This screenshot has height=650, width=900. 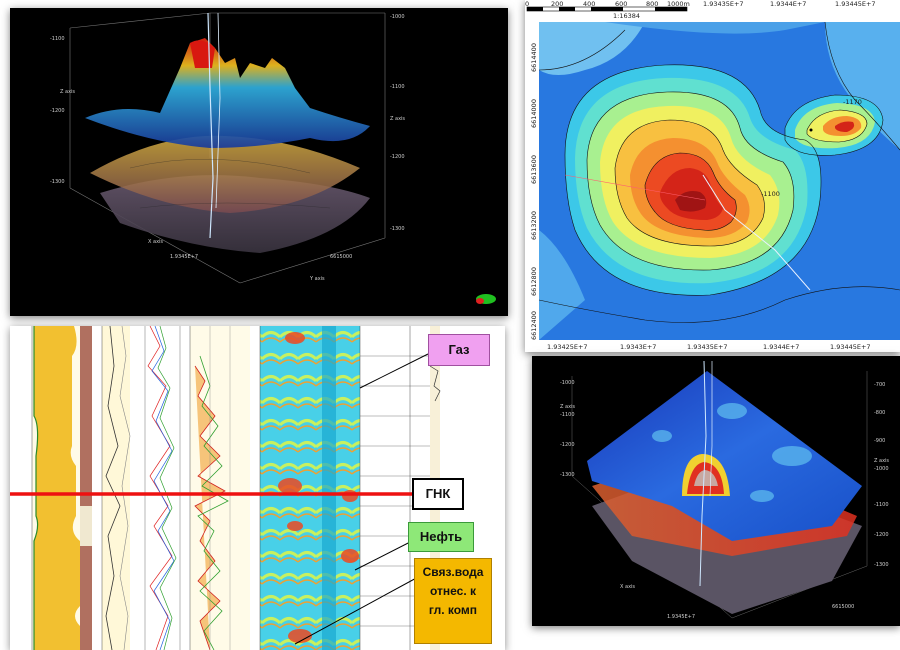 I want to click on br-z-tick-left-4: -1300, so click(x=567, y=475).